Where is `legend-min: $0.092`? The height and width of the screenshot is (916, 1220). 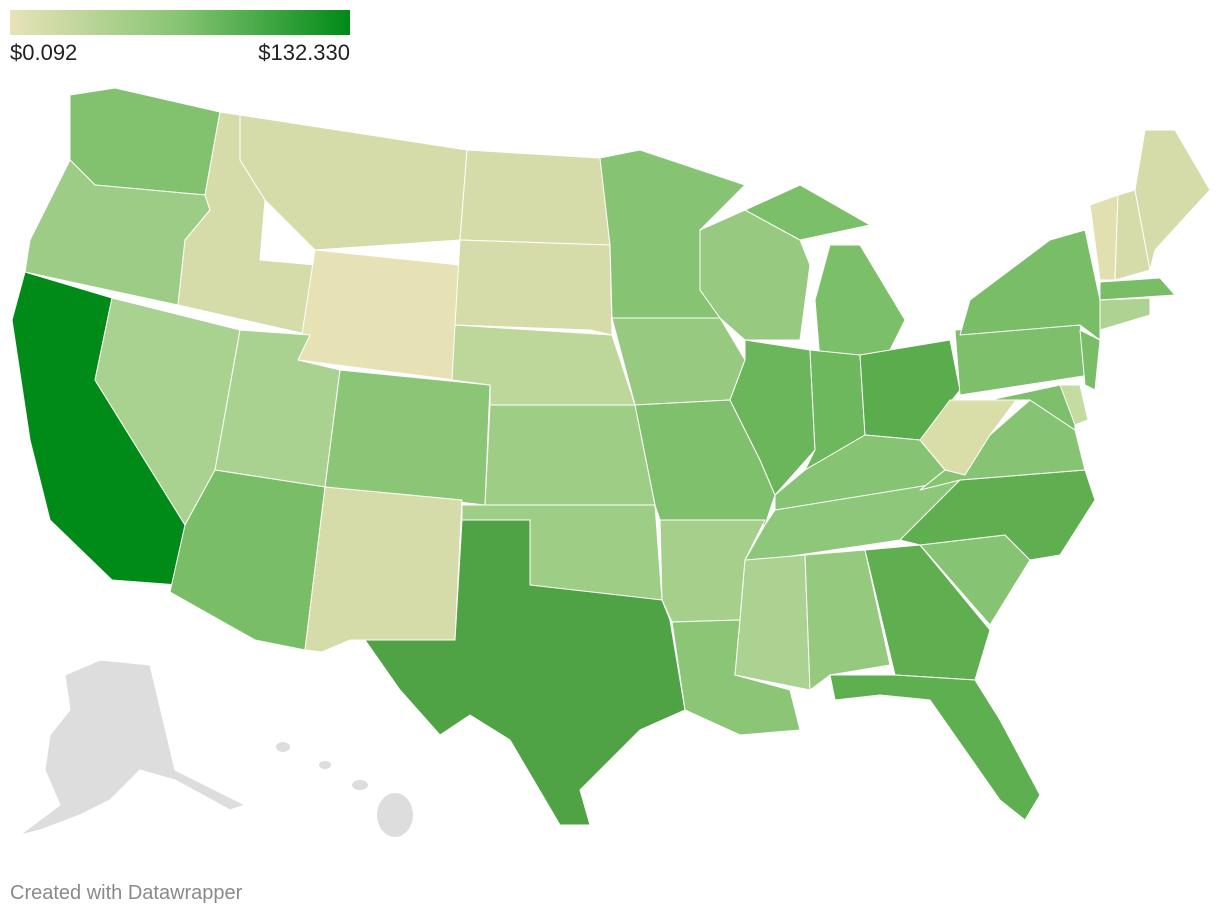
legend-min: $0.092 is located at coordinates (43, 52).